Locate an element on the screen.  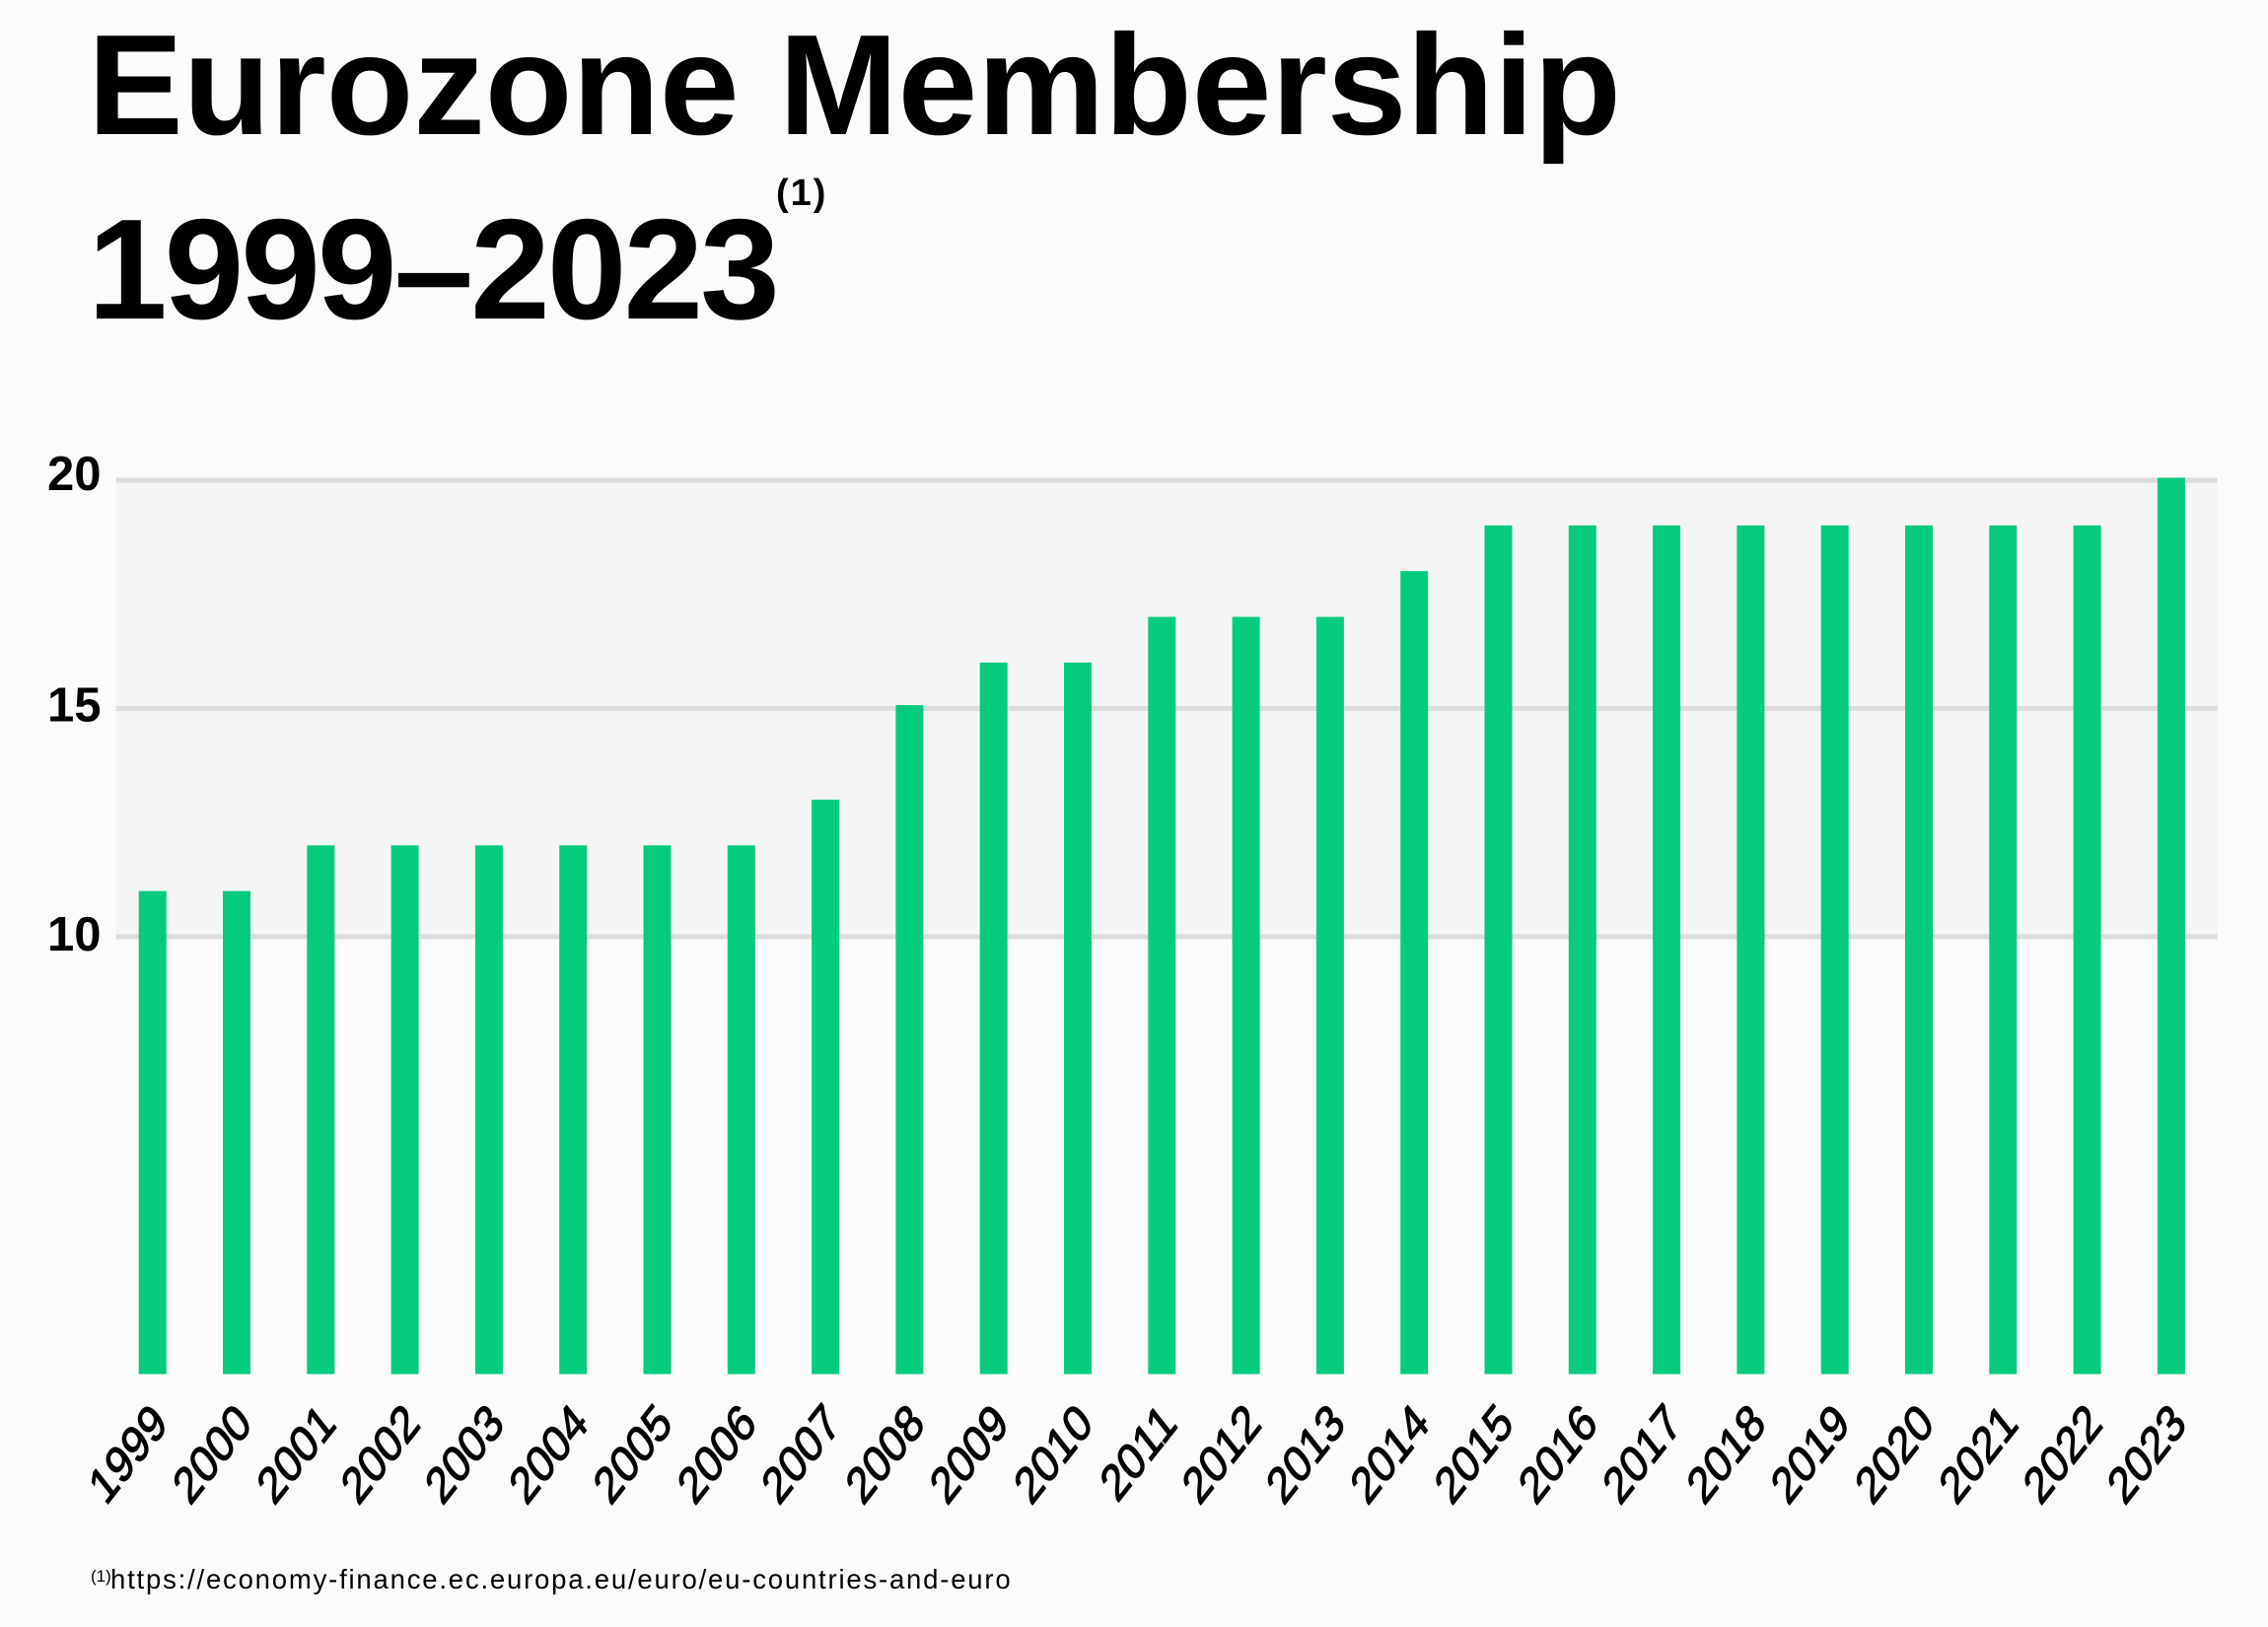
svg-text: 20 is located at coordinates (74, 474).